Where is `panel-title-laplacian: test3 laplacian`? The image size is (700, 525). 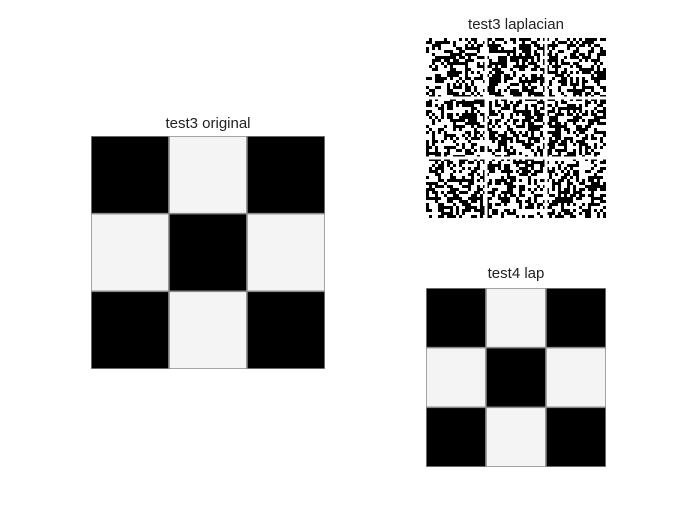
panel-title-laplacian: test3 laplacian is located at coordinates (516, 24).